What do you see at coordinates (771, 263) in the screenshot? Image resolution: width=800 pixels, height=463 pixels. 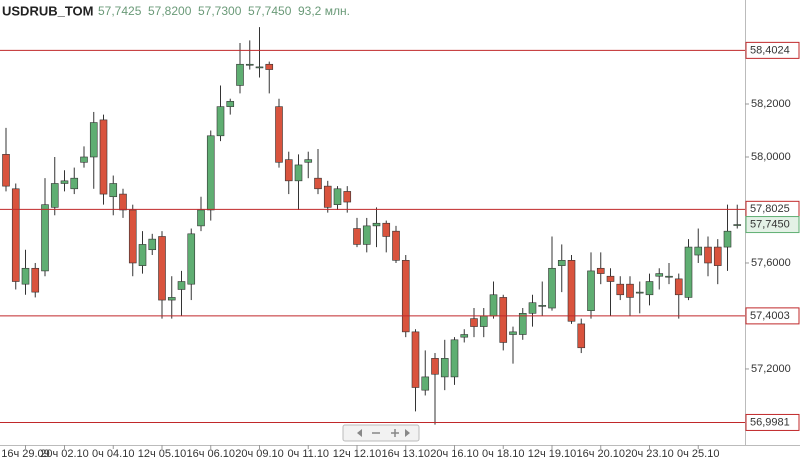 I see `y-tick-label: 57,6000` at bounding box center [771, 263].